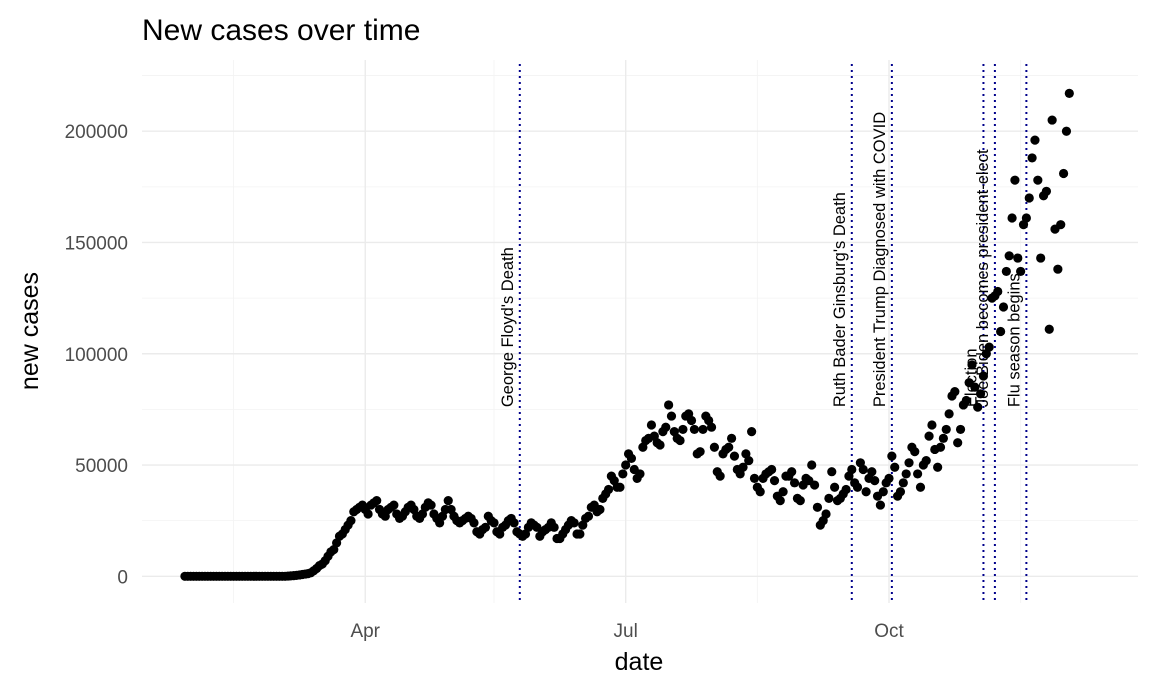  What do you see at coordinates (1014, 340) in the screenshot?
I see `event-label: Flu season begins` at bounding box center [1014, 340].